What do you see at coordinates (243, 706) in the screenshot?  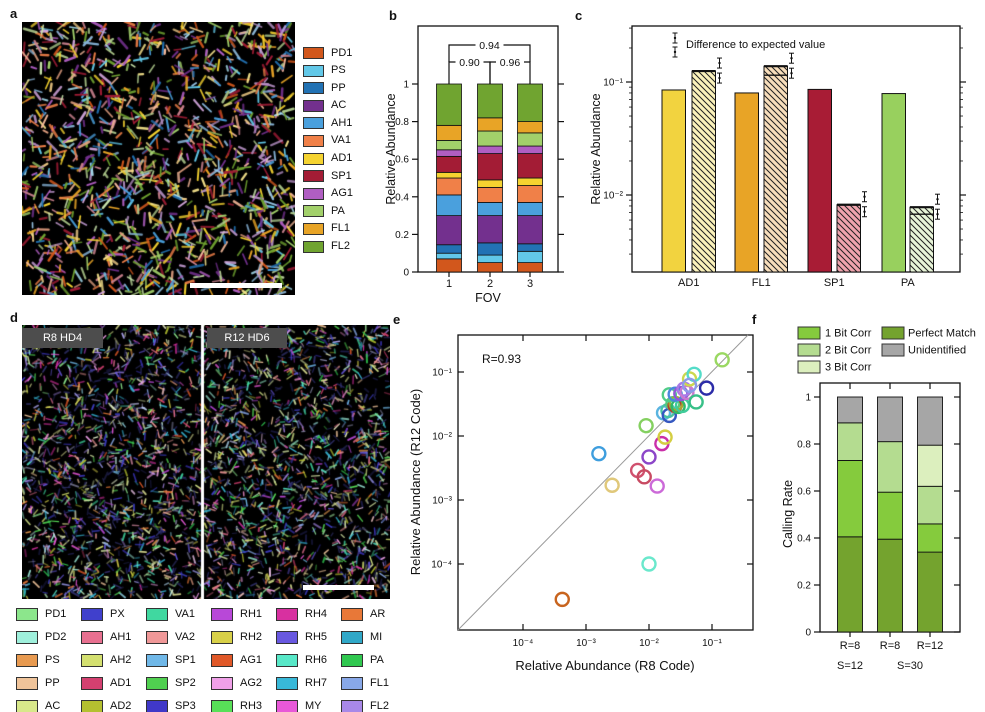 I see `legend-item: RH3` at bounding box center [243, 706].